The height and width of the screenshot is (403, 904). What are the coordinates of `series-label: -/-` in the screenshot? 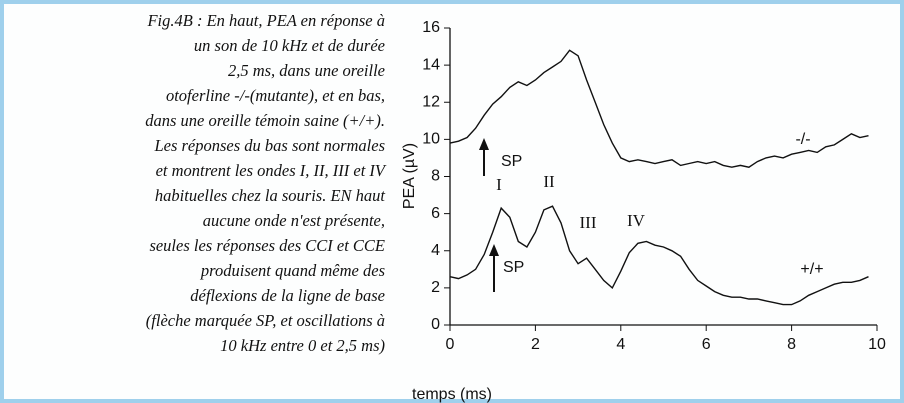 It's located at (802, 139).